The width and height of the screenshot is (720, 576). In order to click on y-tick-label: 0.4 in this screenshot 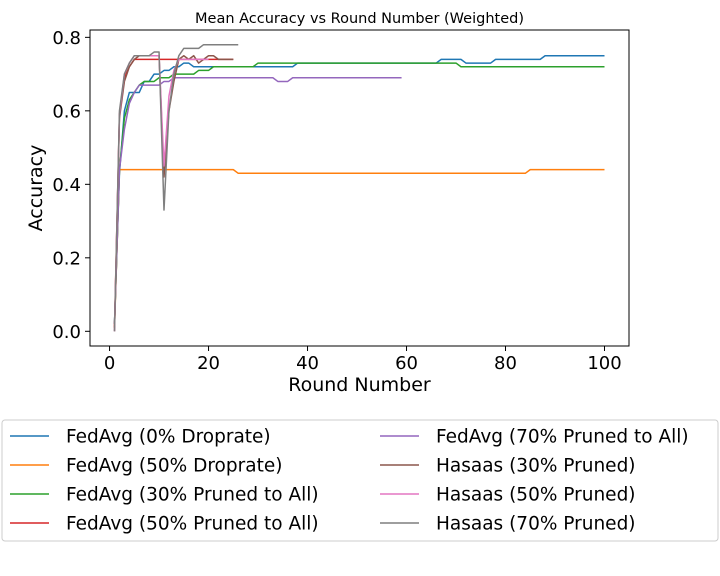, I will do `click(66, 185)`.